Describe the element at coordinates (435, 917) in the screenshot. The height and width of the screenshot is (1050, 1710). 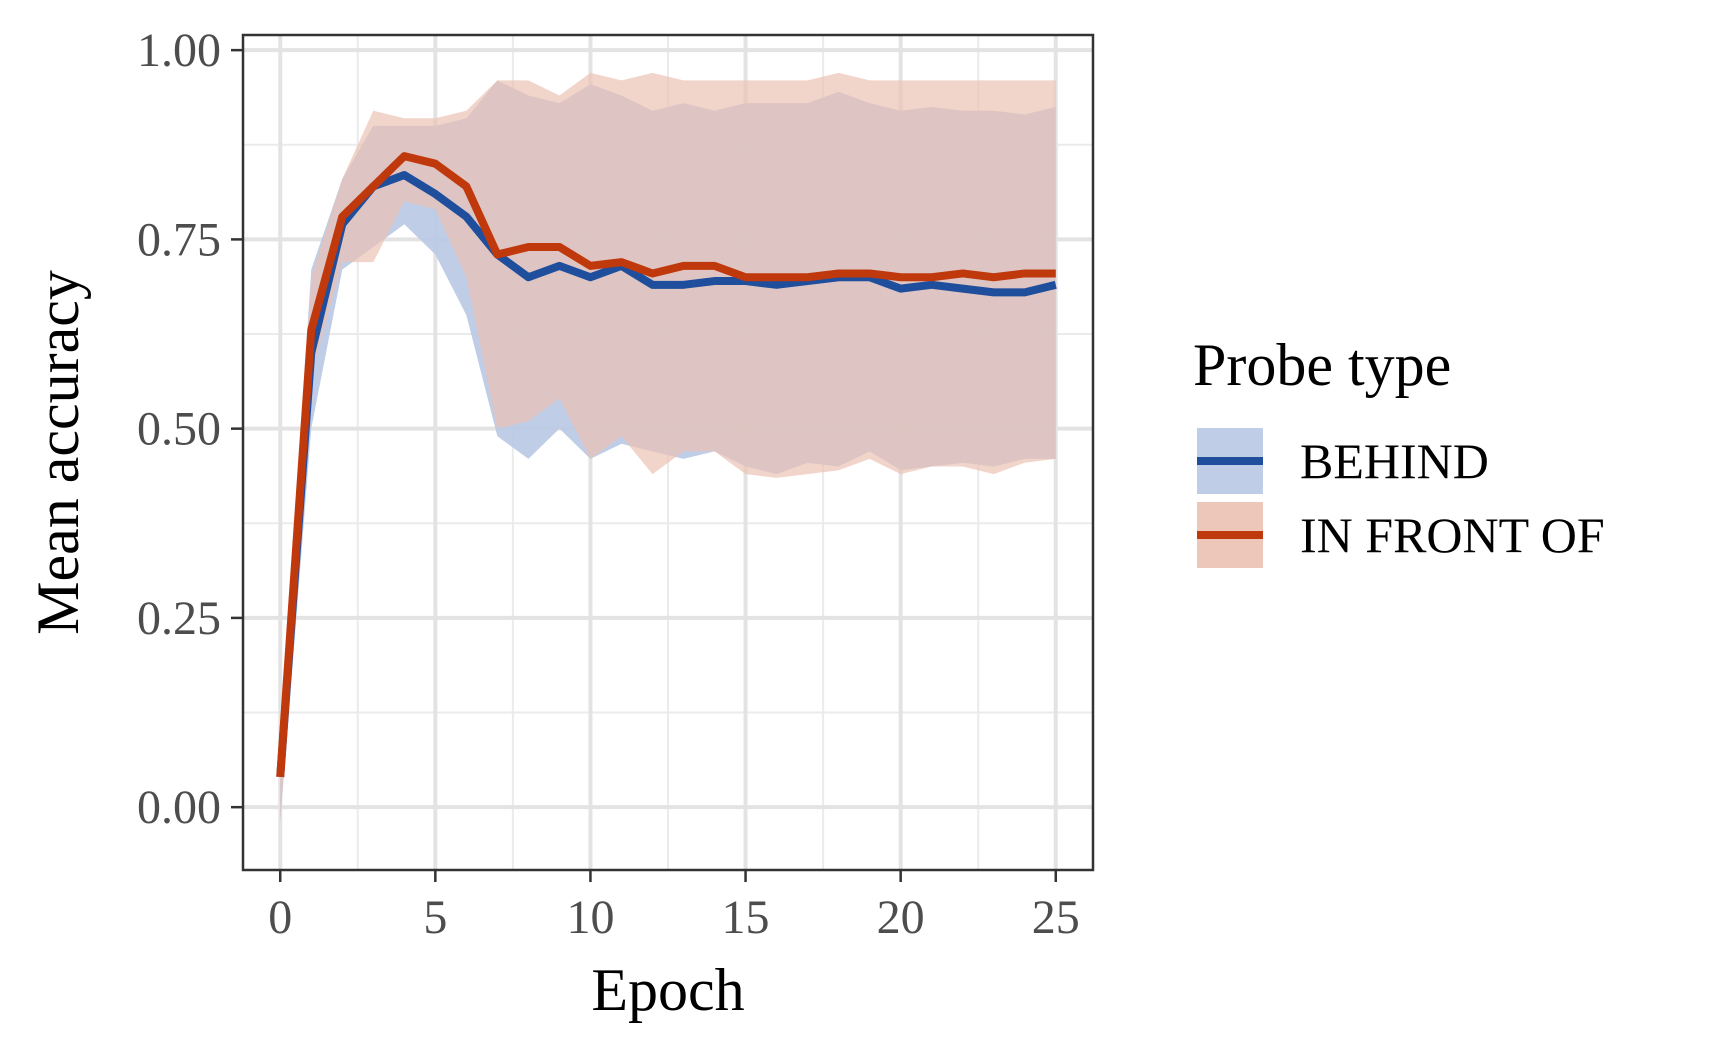
I see `x-tick-label: 5` at that location.